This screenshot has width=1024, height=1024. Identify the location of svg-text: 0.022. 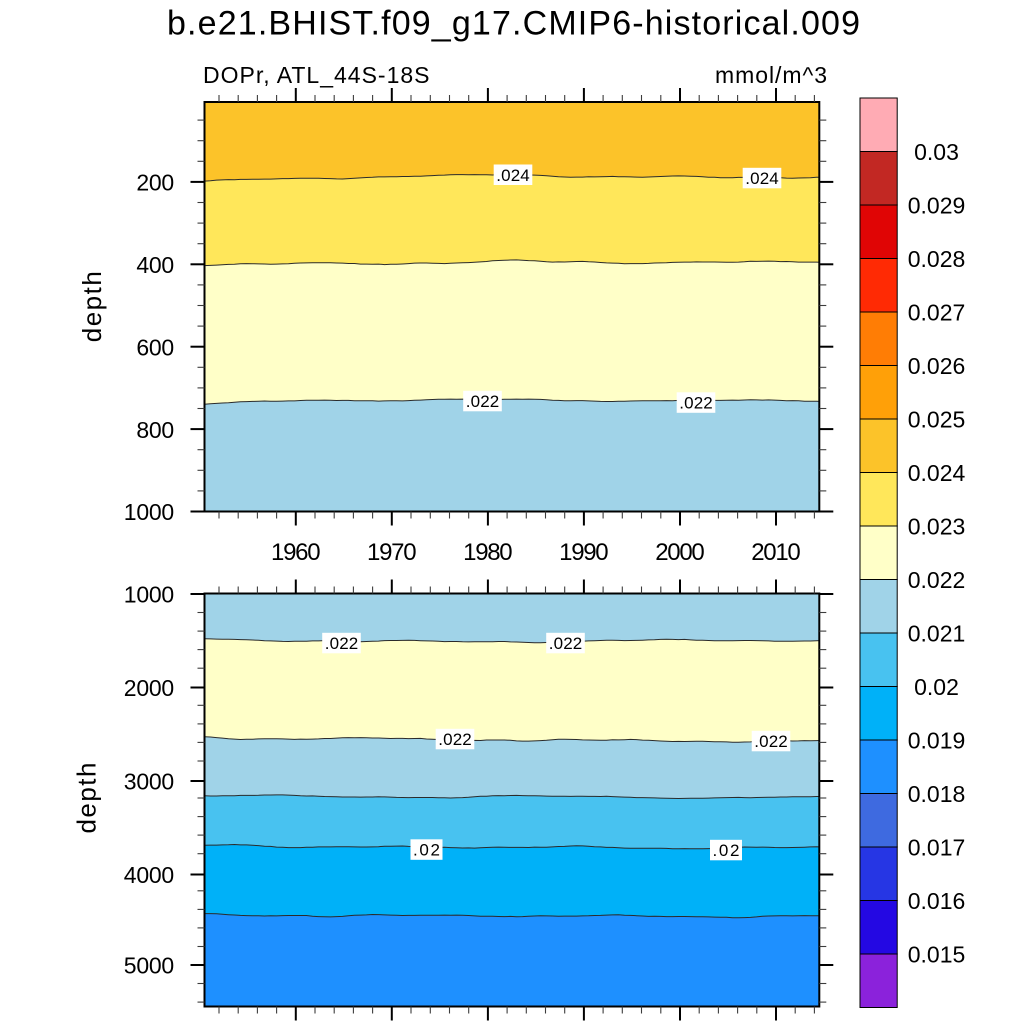
(937, 580).